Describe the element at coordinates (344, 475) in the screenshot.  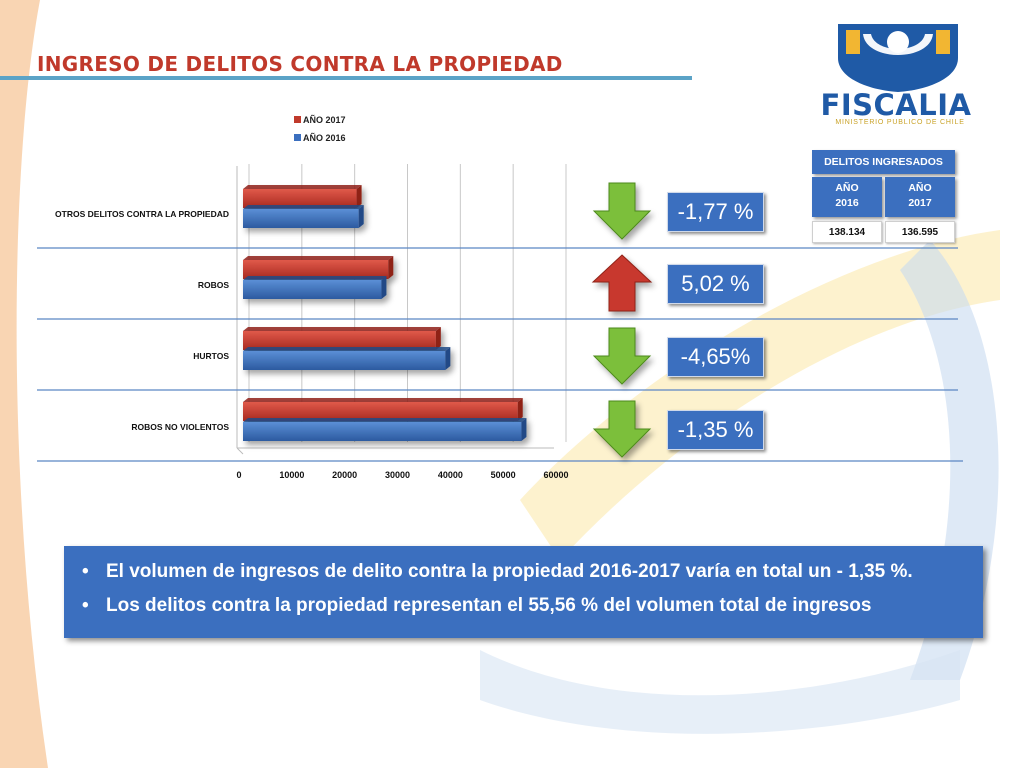
I see `tick-label: 20000` at that location.